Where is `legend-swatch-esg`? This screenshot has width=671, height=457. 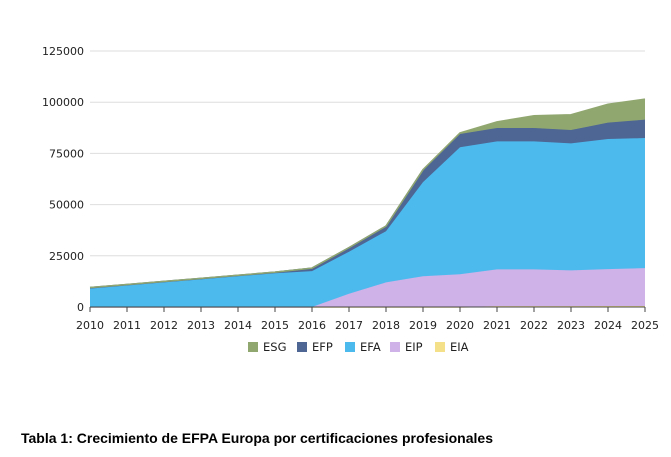
legend-swatch-esg is located at coordinates (253, 347).